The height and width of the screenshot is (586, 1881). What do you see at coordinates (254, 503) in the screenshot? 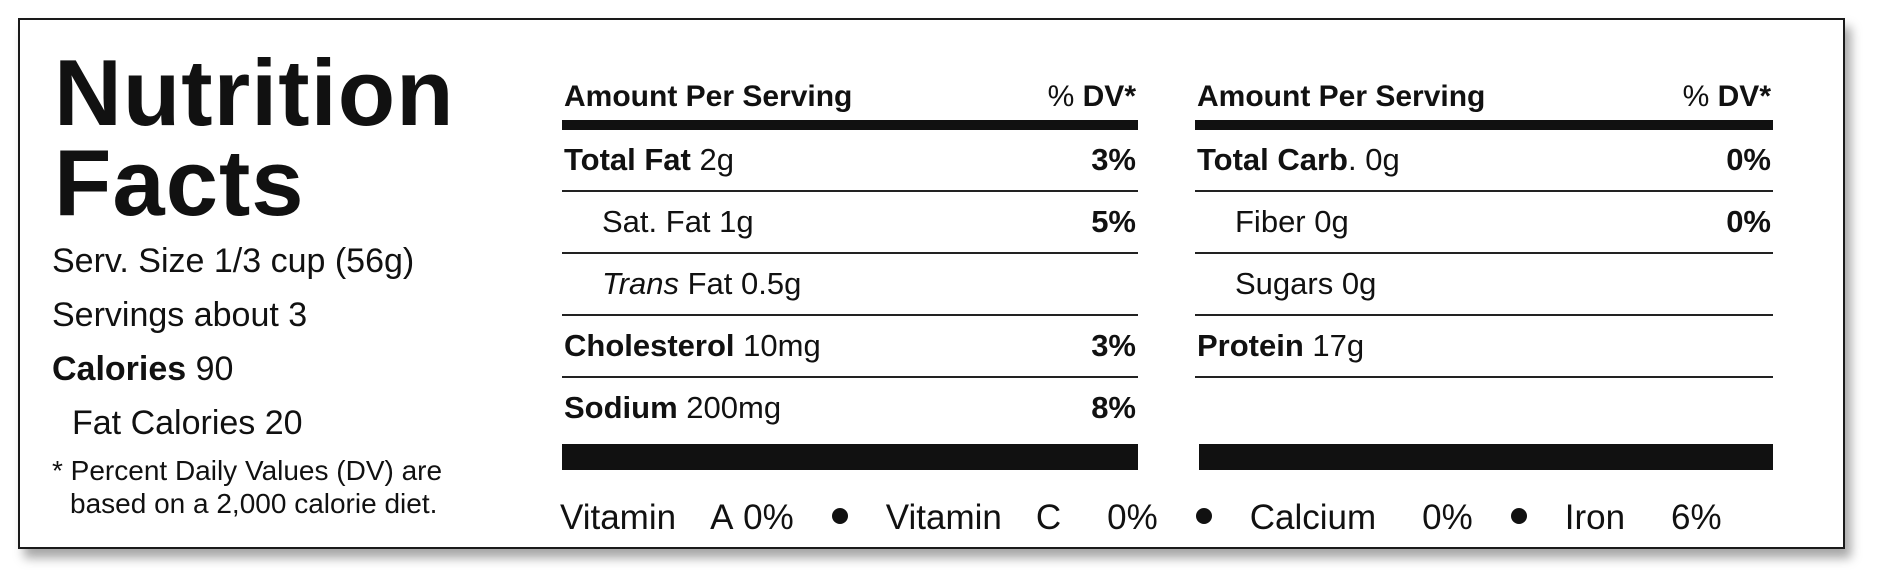
I see `footnote-line-2: based on a 2,000 calorie diet.` at bounding box center [254, 503].